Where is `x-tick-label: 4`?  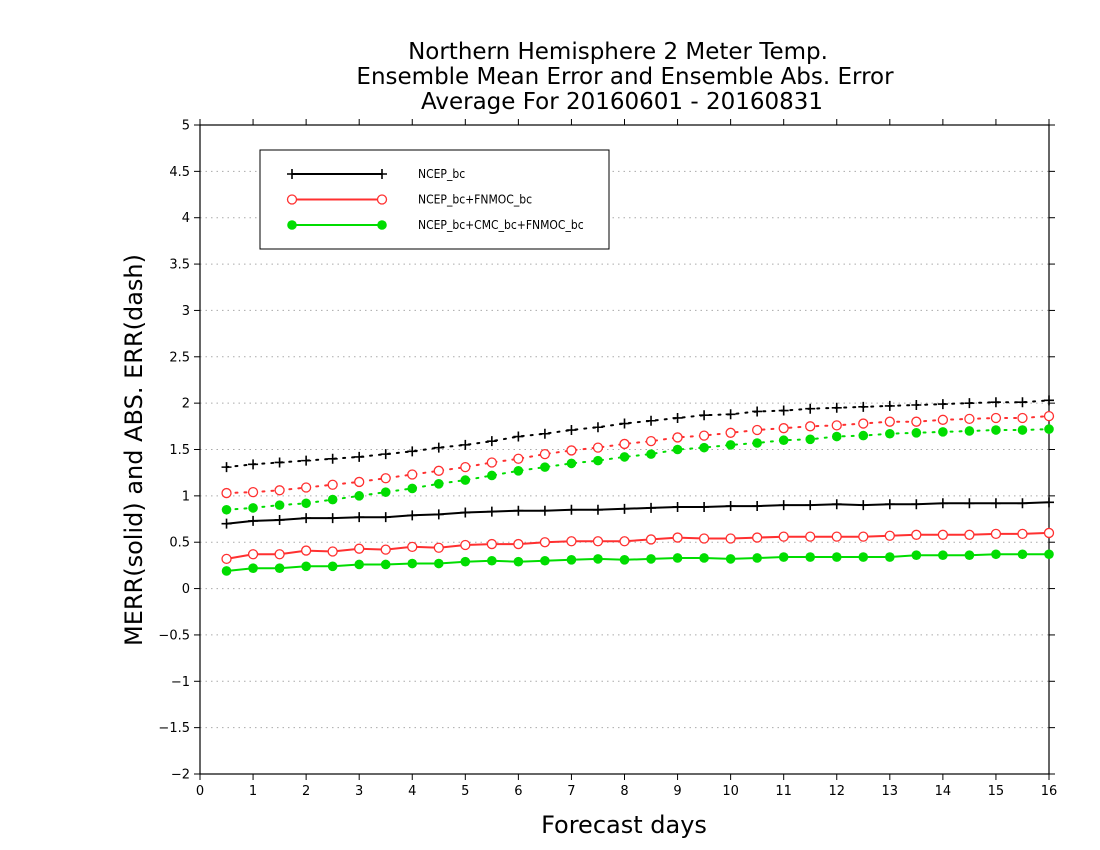
x-tick-label: 4 is located at coordinates (412, 791).